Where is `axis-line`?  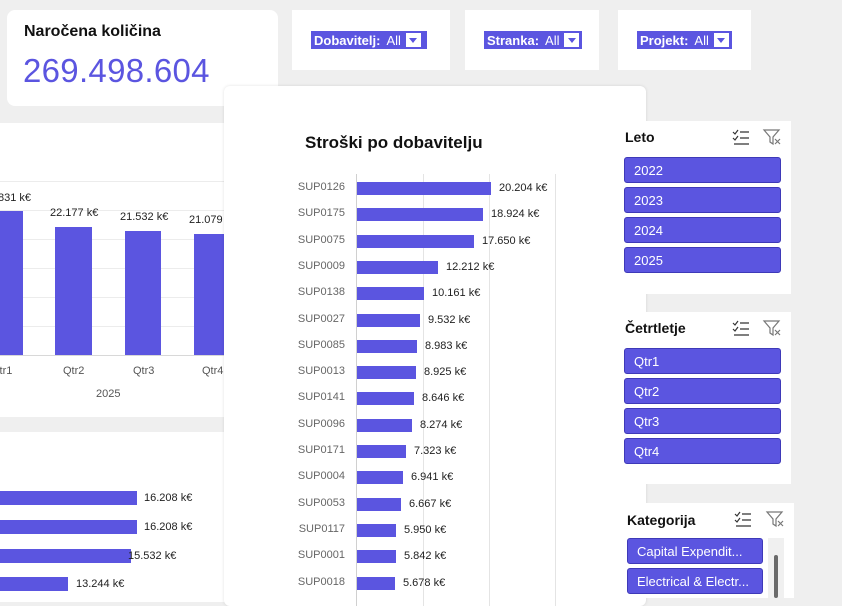
axis-line is located at coordinates (112, 355).